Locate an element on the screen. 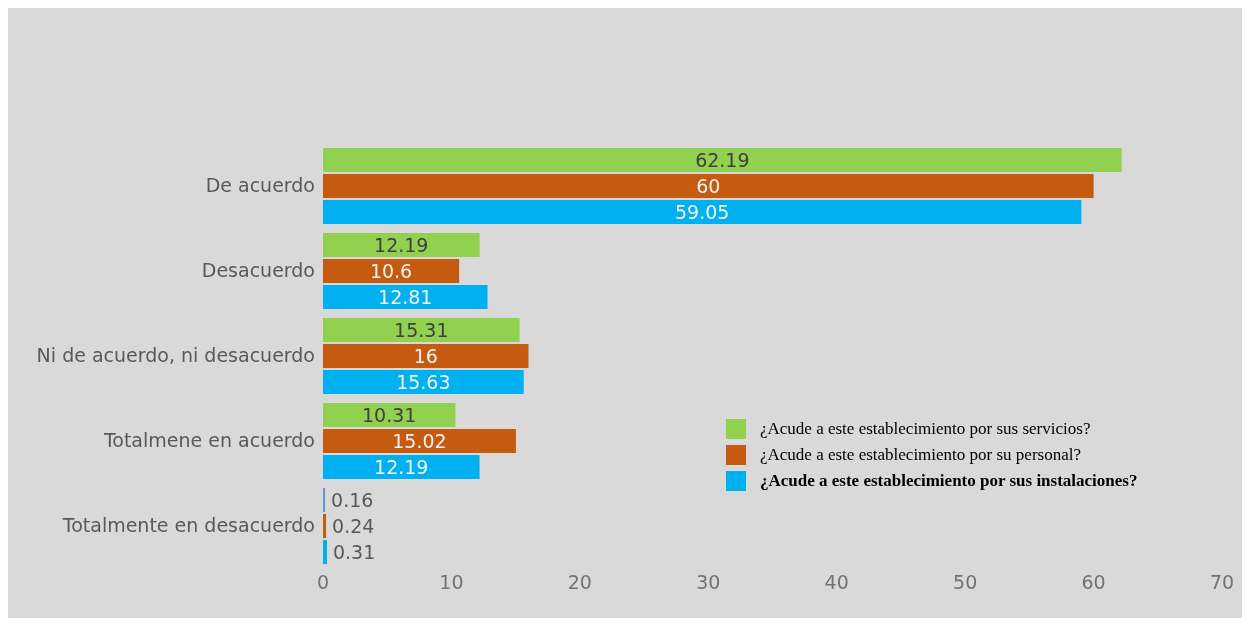 Image resolution: width=1250 pixels, height=626 pixels. x-tick-label: 60 is located at coordinates (1093, 582).